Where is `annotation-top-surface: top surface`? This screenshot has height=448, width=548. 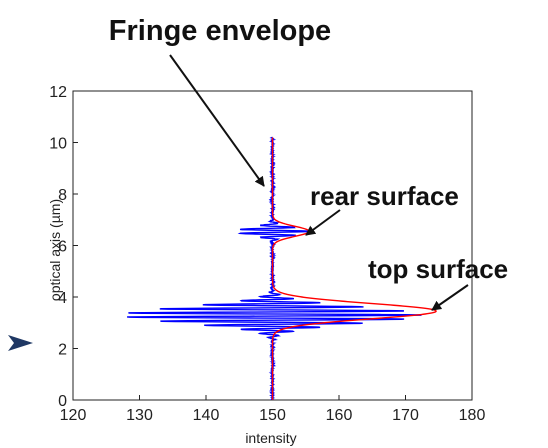 annotation-top-surface: top surface is located at coordinates (438, 269).